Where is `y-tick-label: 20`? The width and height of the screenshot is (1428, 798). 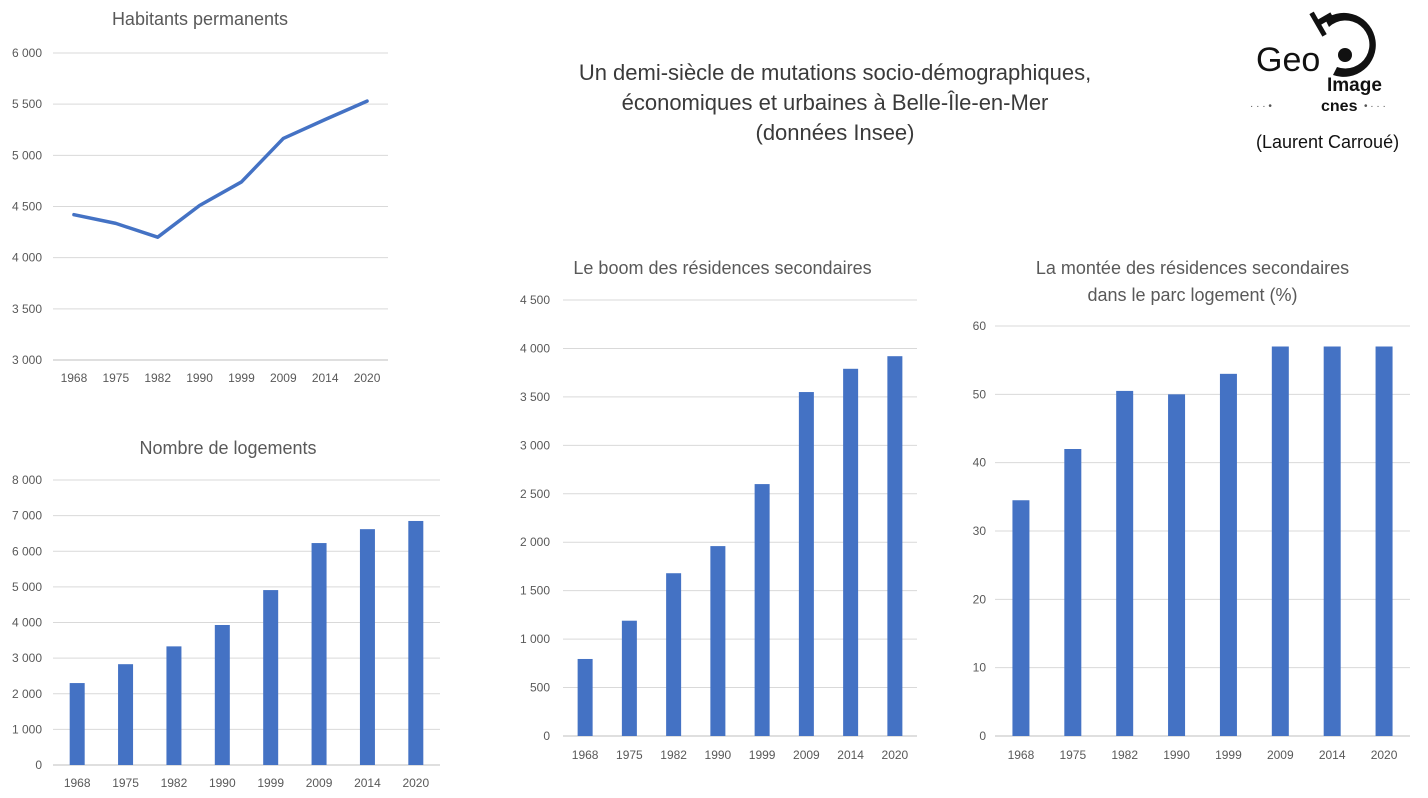
y-tick-label: 20 is located at coordinates (980, 599).